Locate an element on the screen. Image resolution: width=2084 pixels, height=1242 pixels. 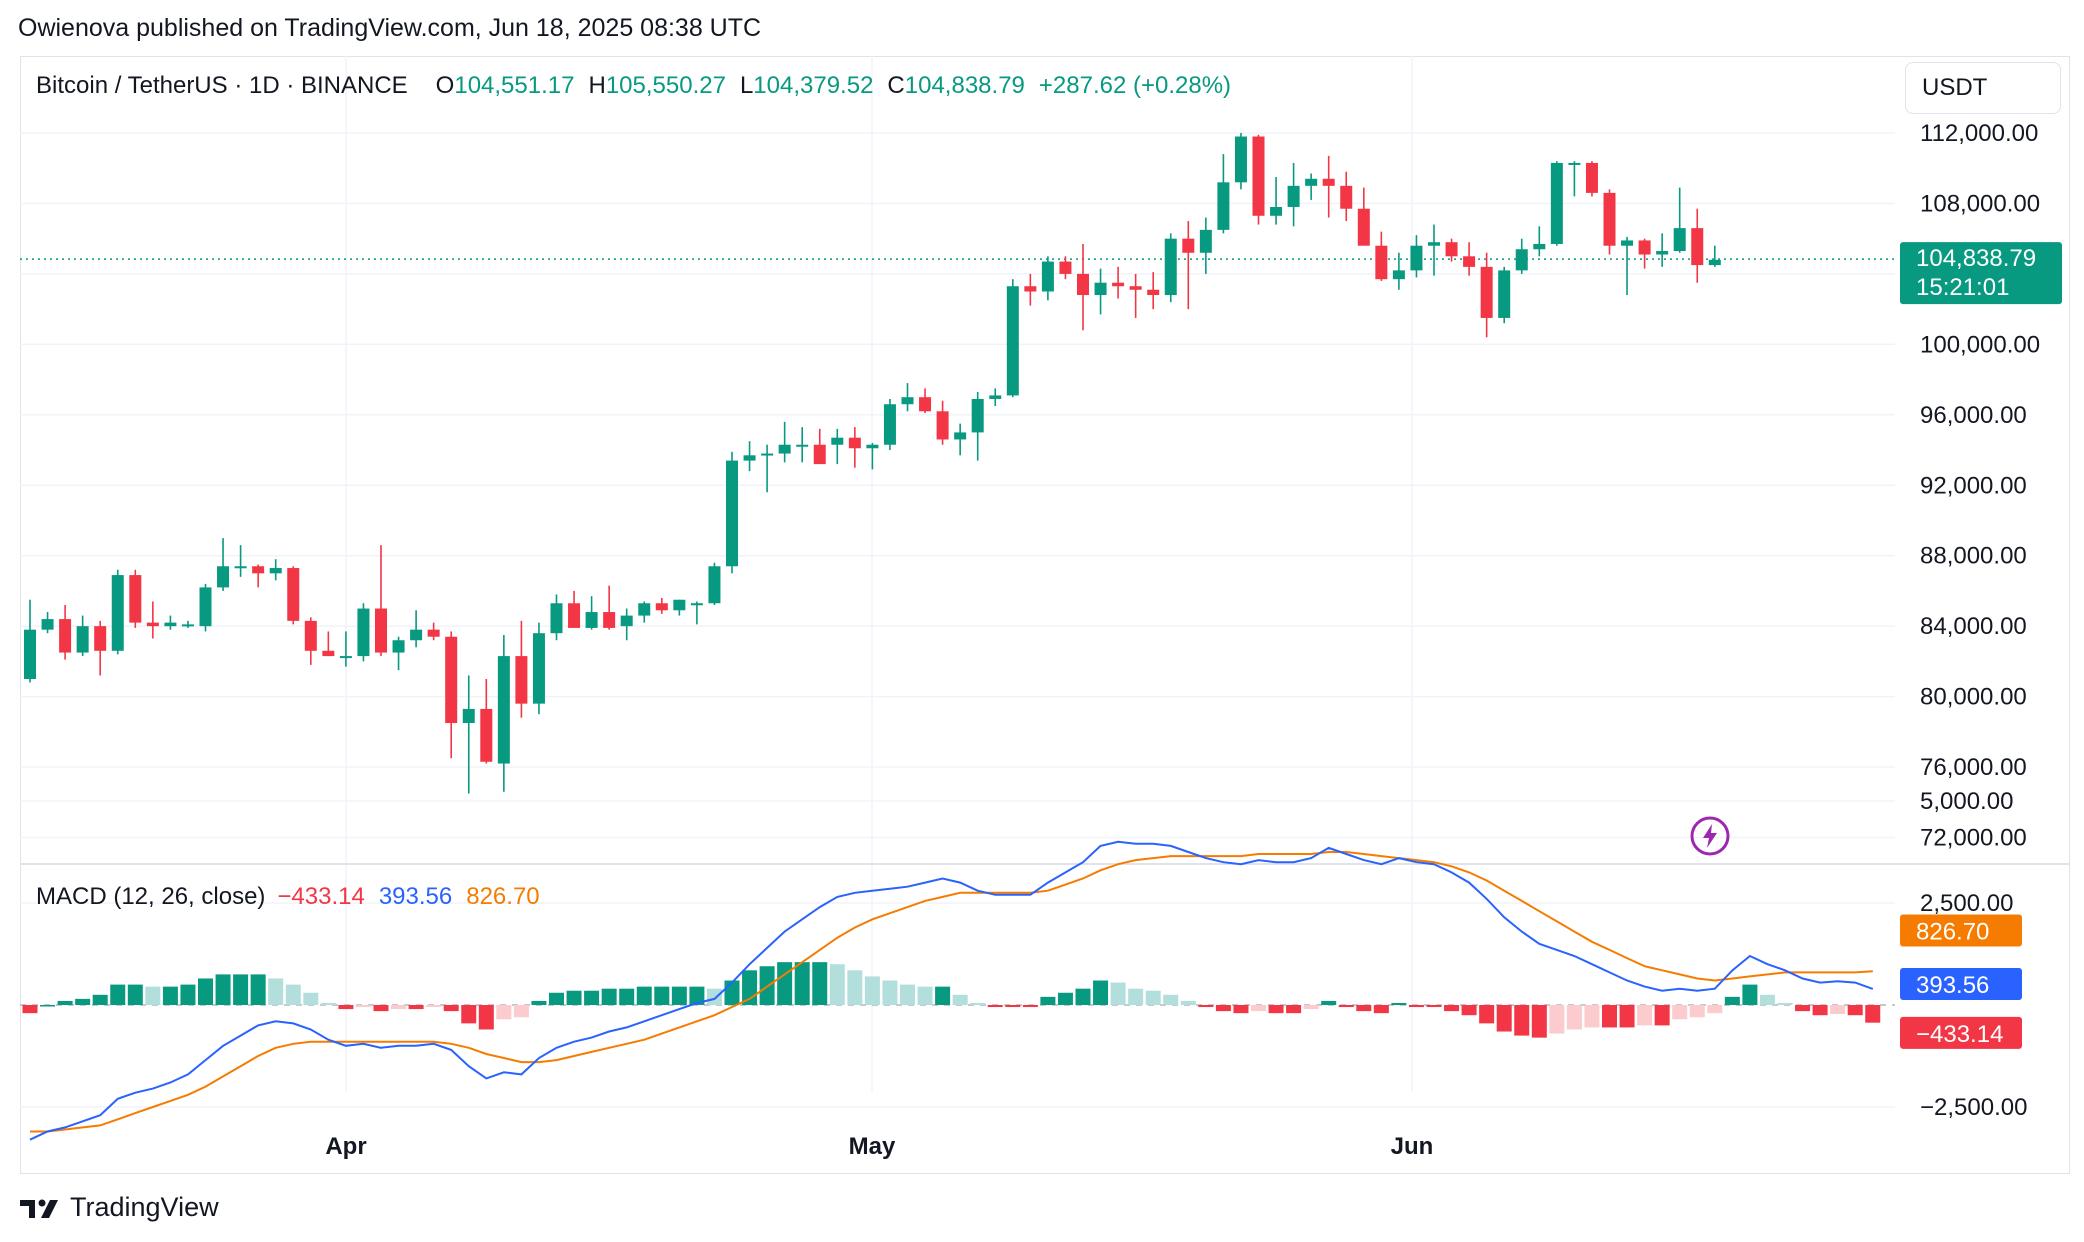
time-axis-label: Apr is located at coordinates (345, 1146).